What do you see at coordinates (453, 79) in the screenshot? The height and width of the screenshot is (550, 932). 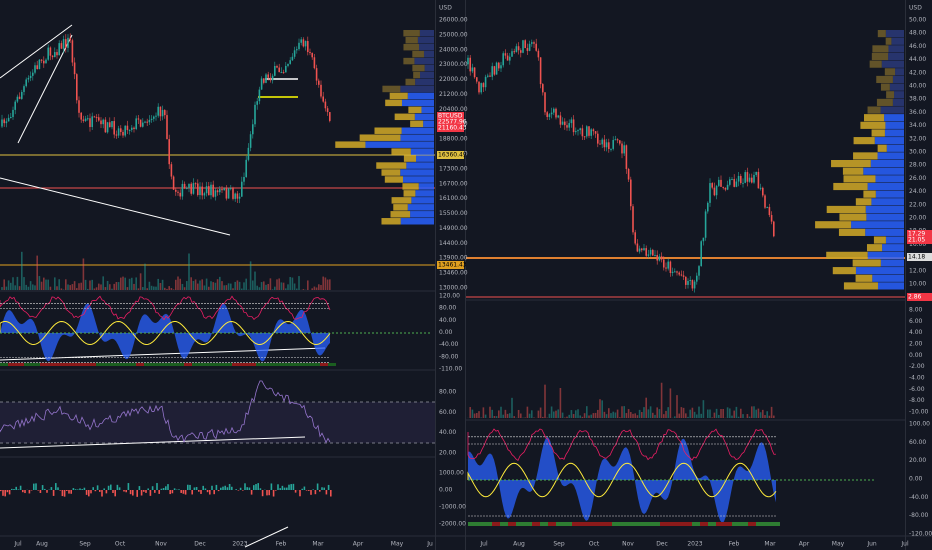 I see `axis-label: 22000.00` at bounding box center [453, 79].